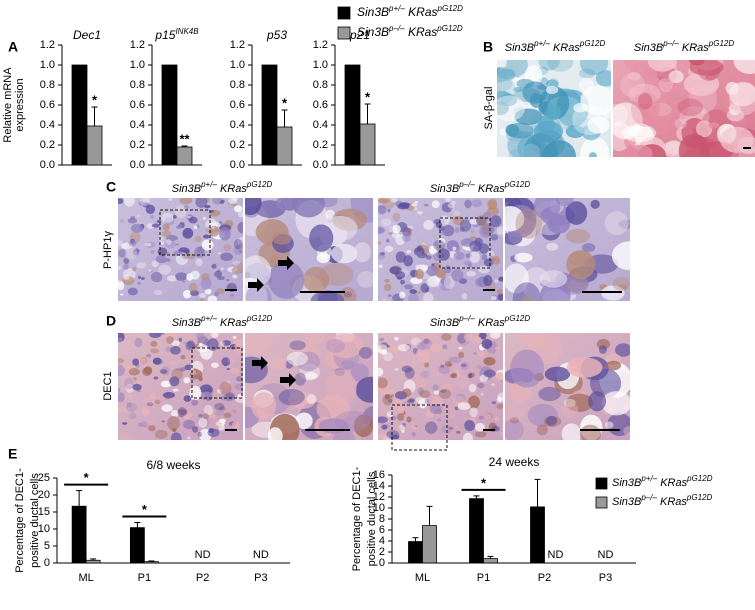 The image size is (755, 610). I want to click on column-label-part: Sin3B, so click(648, 48).